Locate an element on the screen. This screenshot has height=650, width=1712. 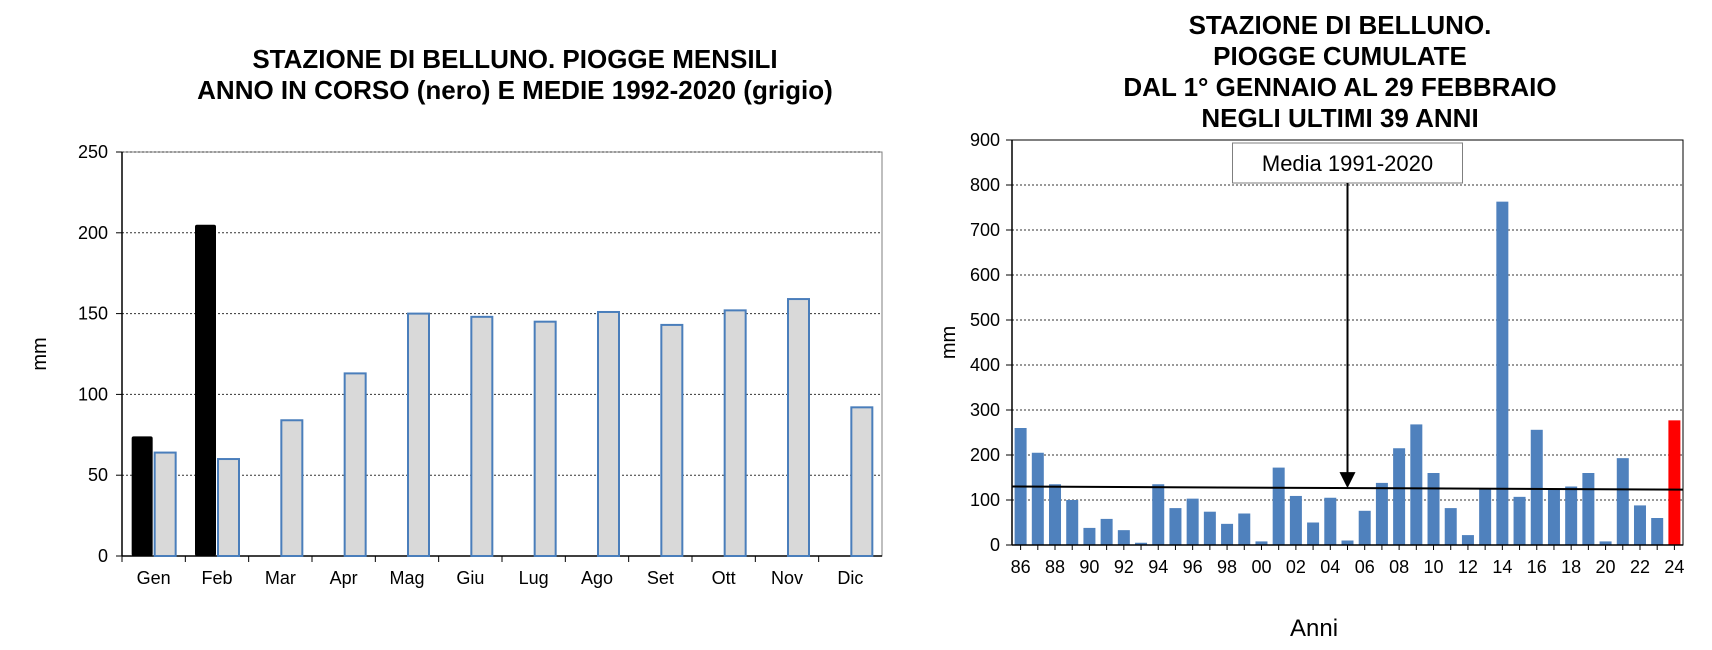
x-tick-label: Apr is located at coordinates (344, 578).